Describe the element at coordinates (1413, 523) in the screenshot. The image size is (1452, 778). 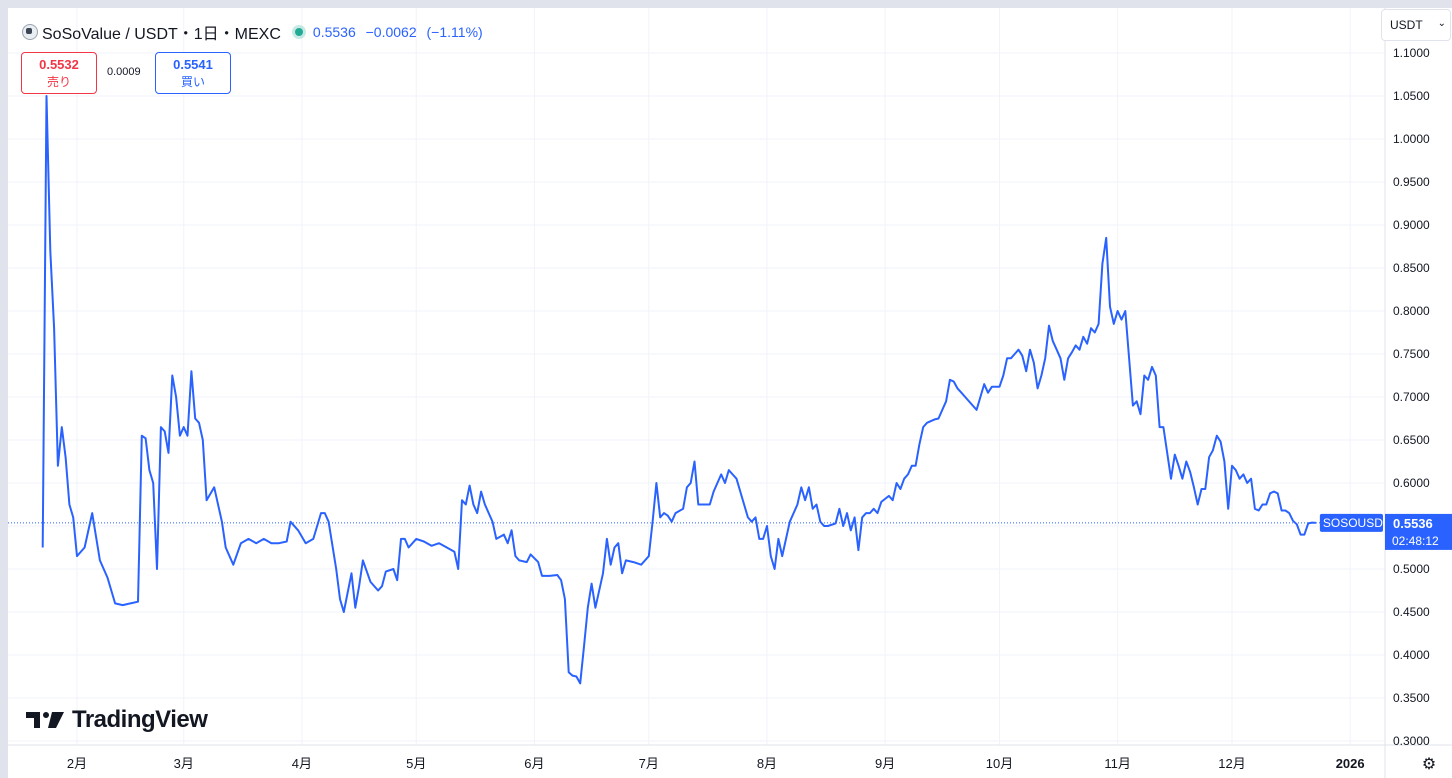
I see `price-tag-value: 0.5536` at that location.